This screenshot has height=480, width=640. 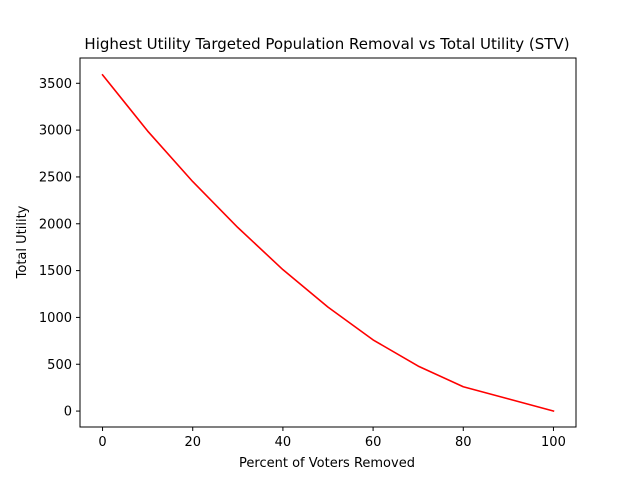 I want to click on y-tick-label: 2500, so click(x=55, y=177).